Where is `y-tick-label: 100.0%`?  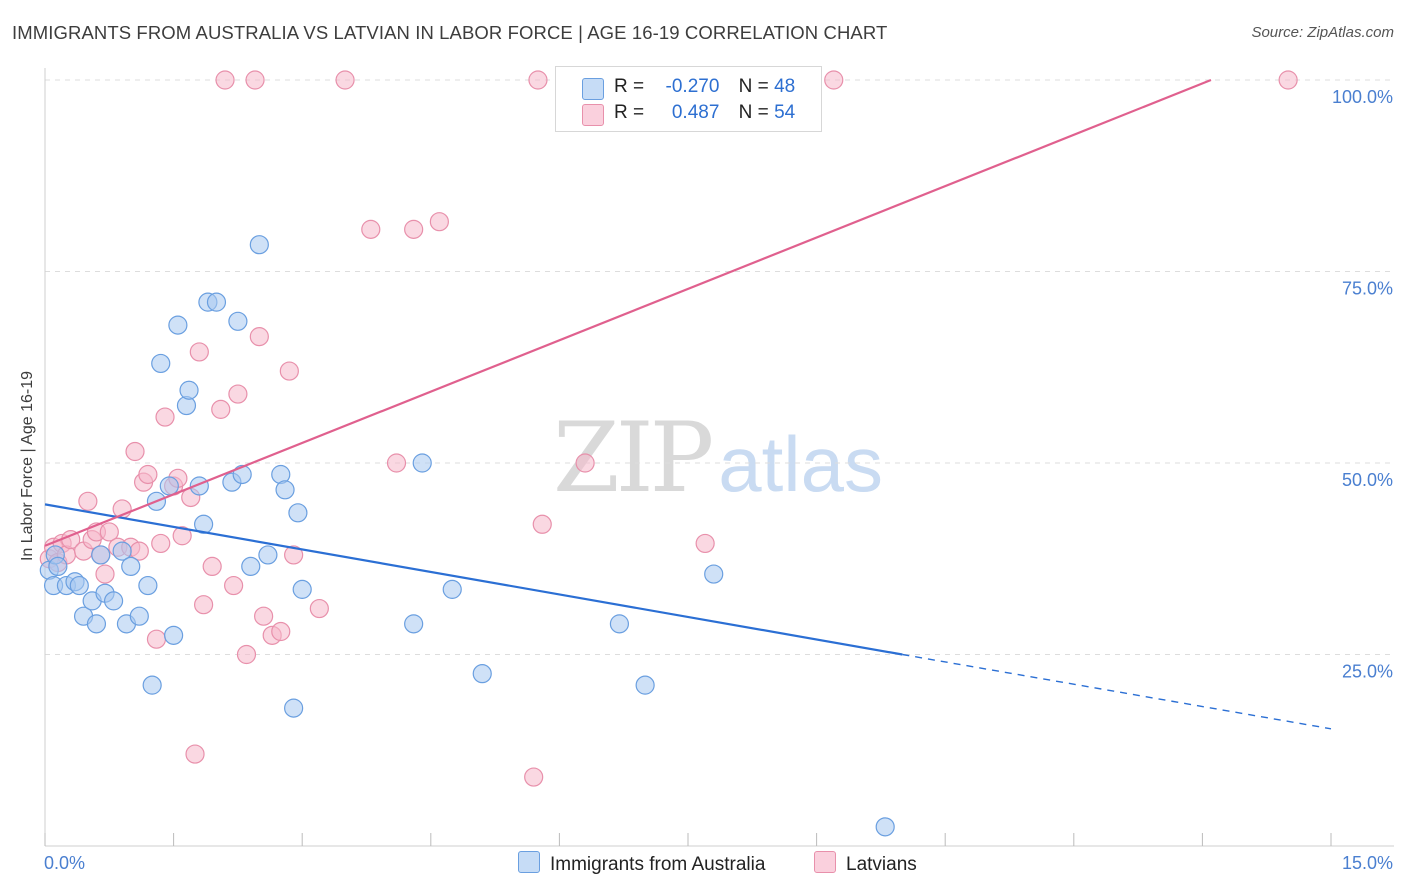 y-tick-label: 100.0% is located at coordinates (1362, 97).